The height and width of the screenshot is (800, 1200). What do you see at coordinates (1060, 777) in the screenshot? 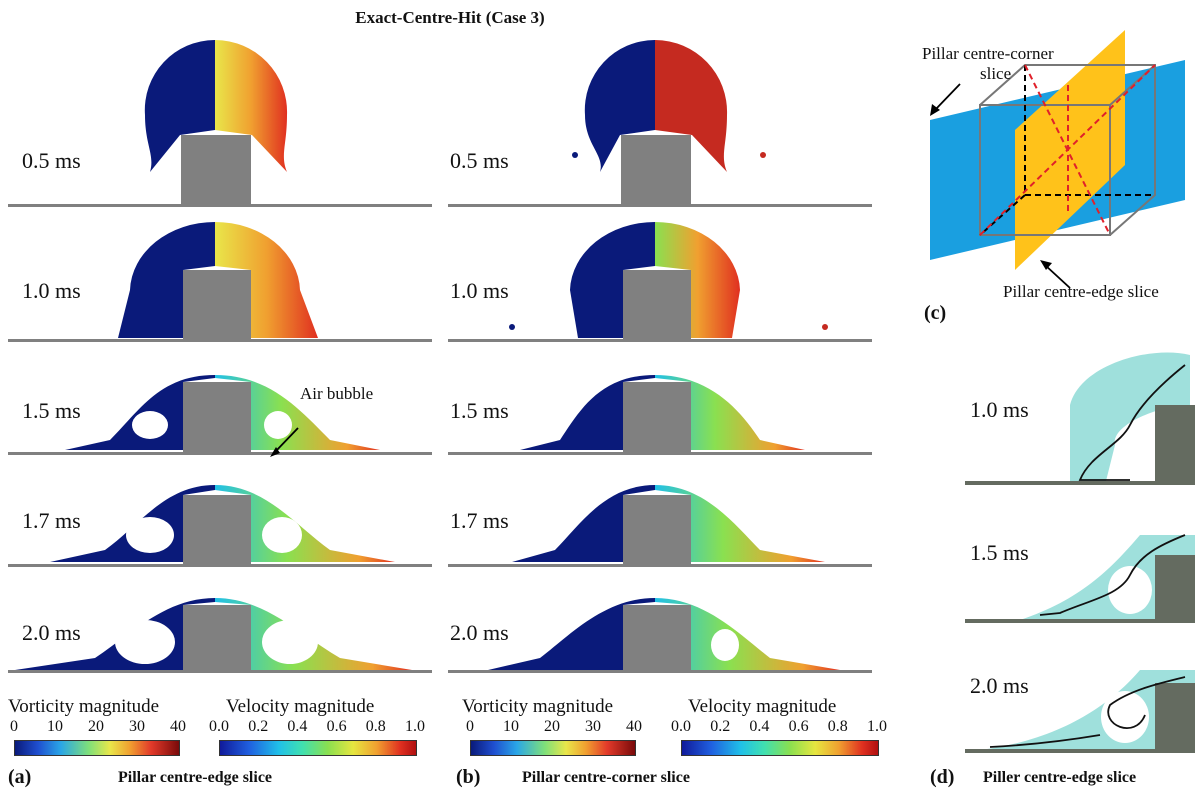
I see `panel-d-caption: Piller centre-edge slice` at bounding box center [1060, 777].